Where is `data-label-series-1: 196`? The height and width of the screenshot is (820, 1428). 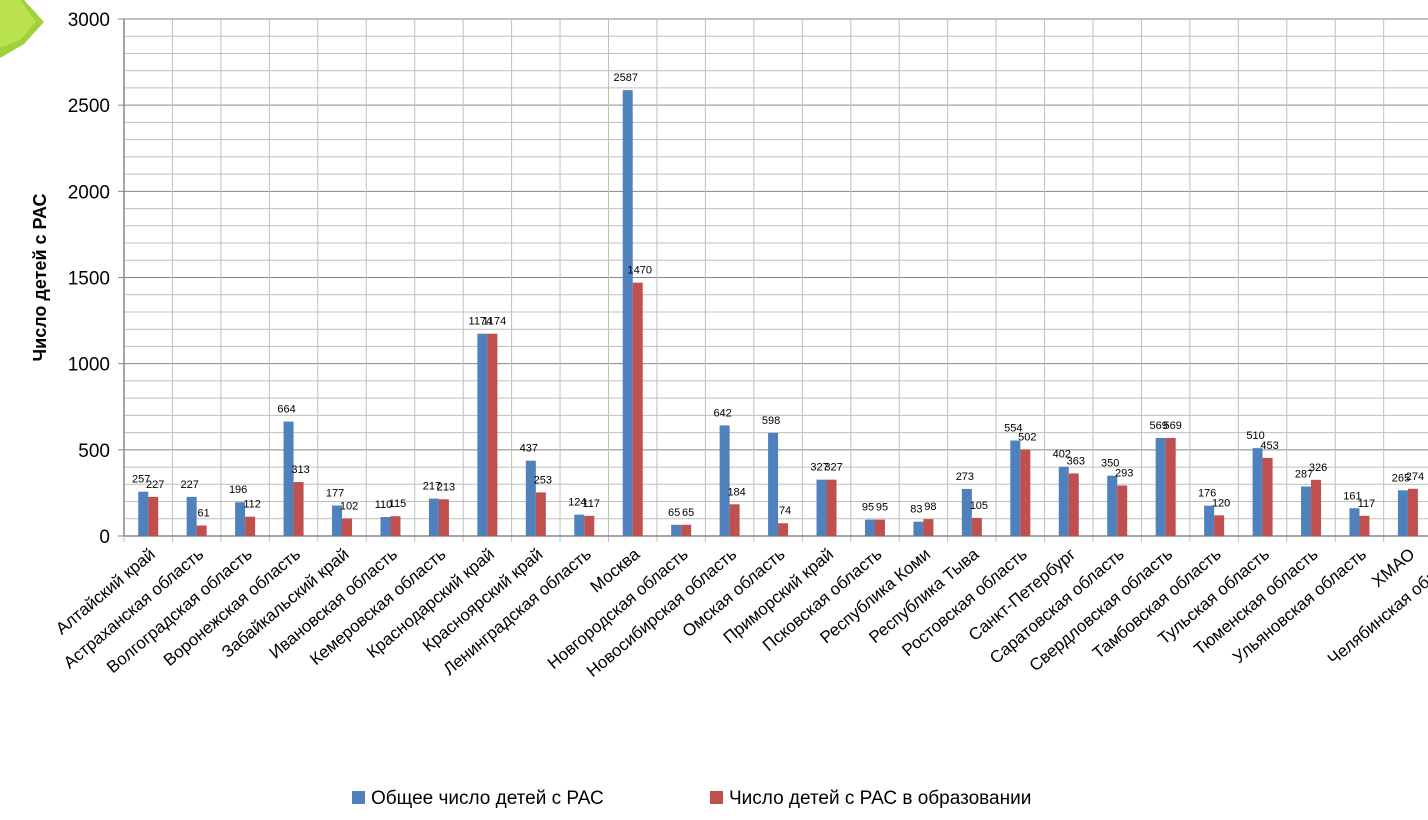 data-label-series-1: 196 is located at coordinates (238, 490).